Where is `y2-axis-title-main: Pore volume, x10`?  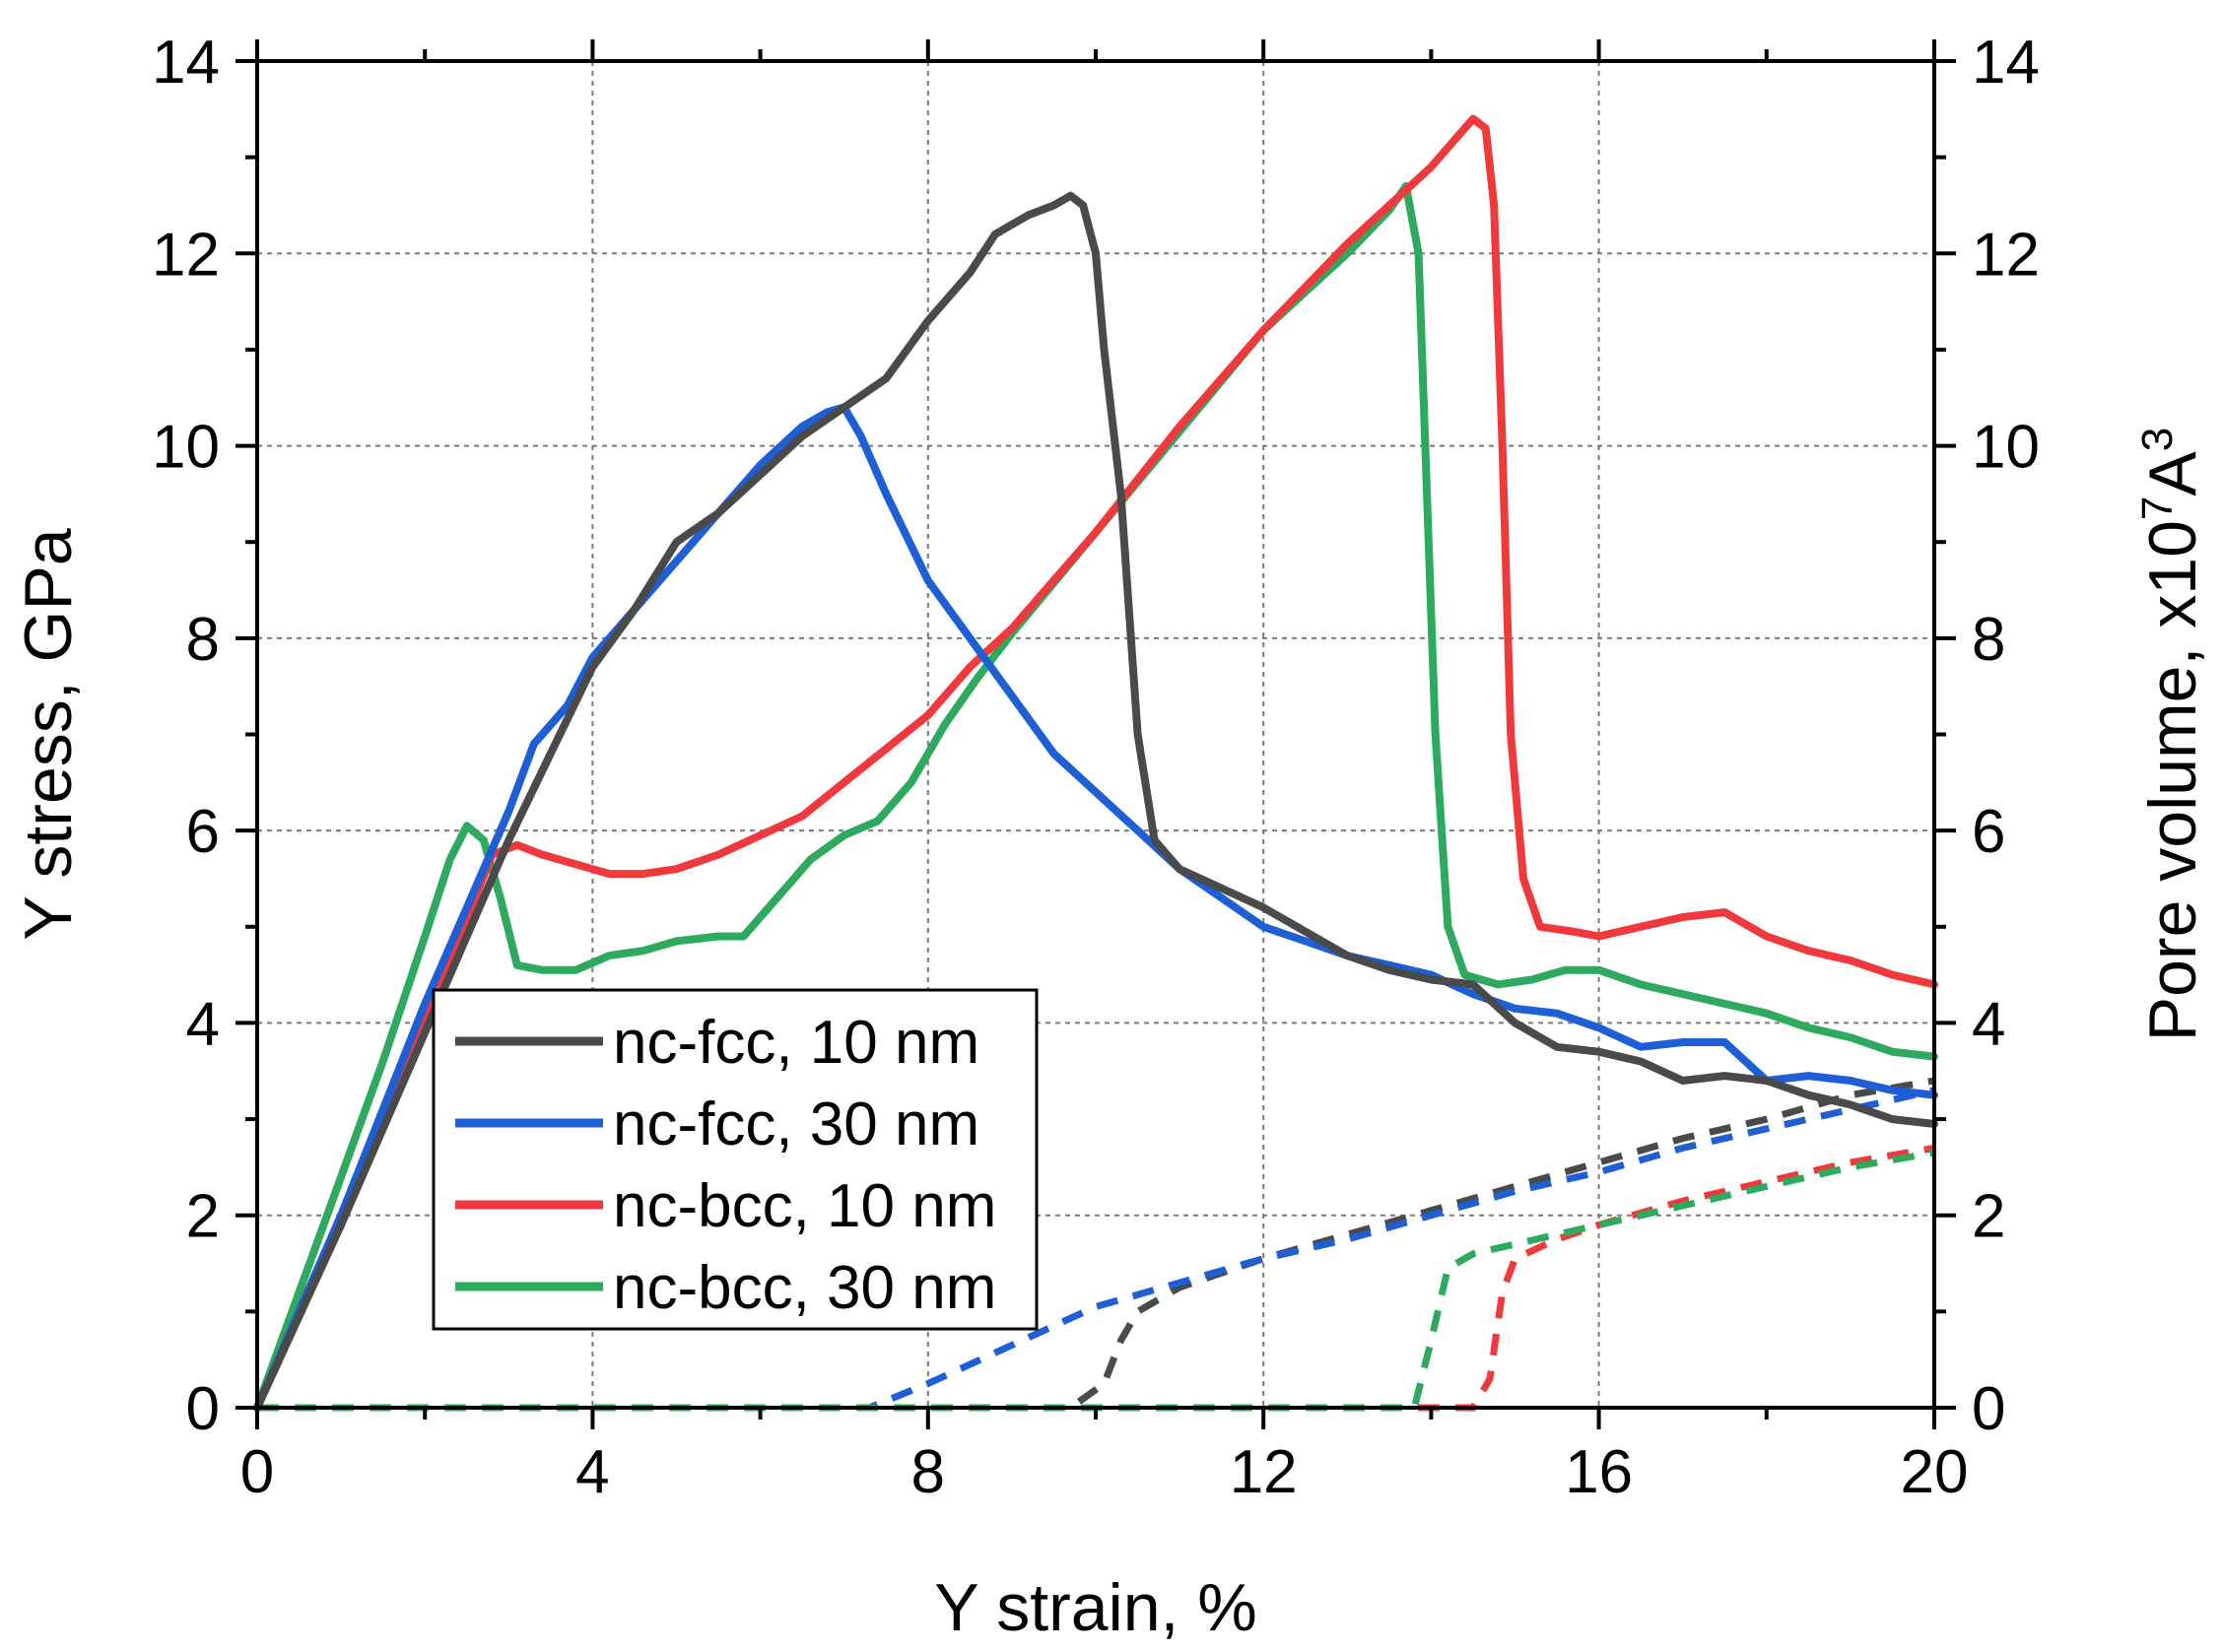 y2-axis-title-main: Pore volume, x10 is located at coordinates (2172, 780).